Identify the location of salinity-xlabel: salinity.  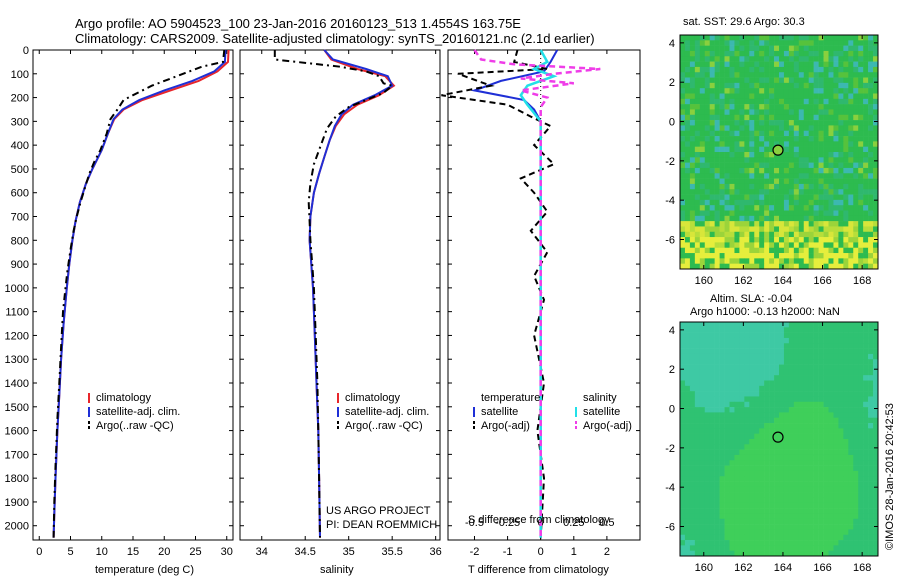
(337, 570).